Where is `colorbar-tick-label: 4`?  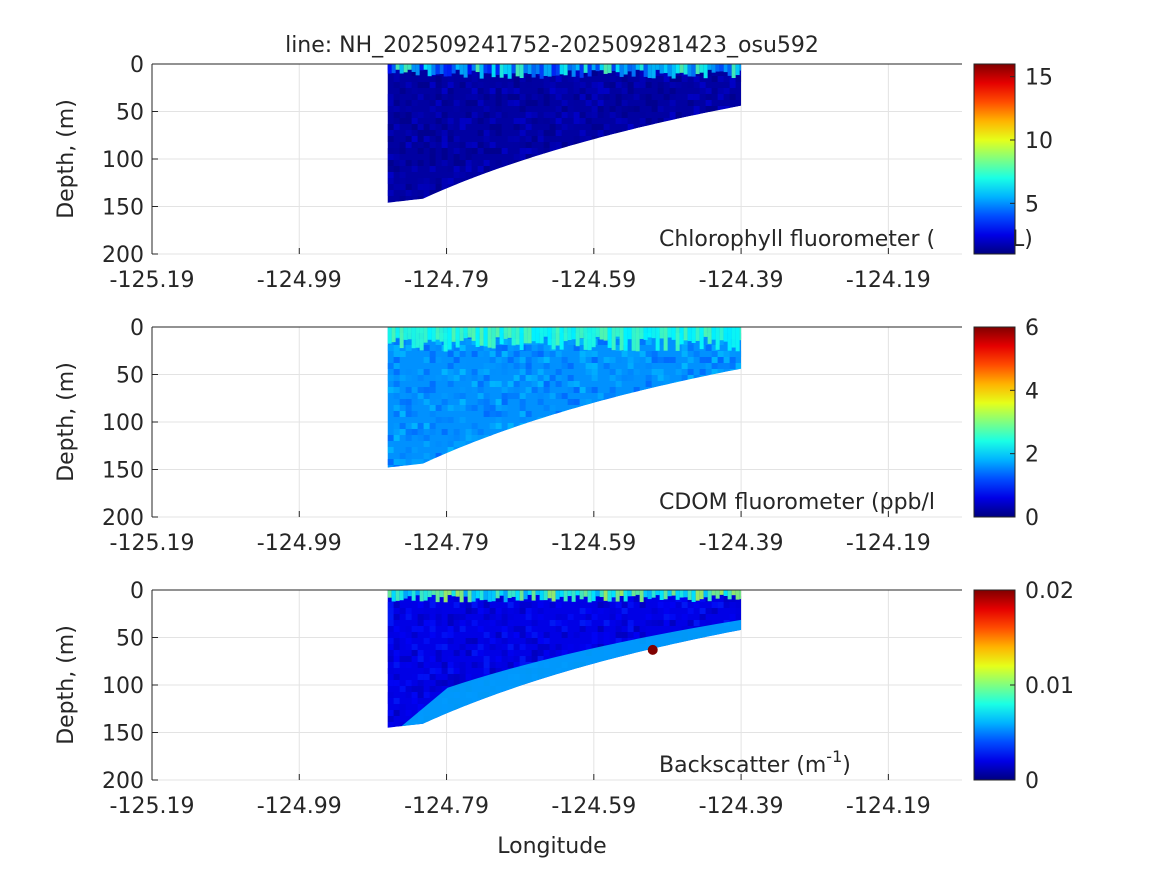
colorbar-tick-label: 4 is located at coordinates (1032, 391).